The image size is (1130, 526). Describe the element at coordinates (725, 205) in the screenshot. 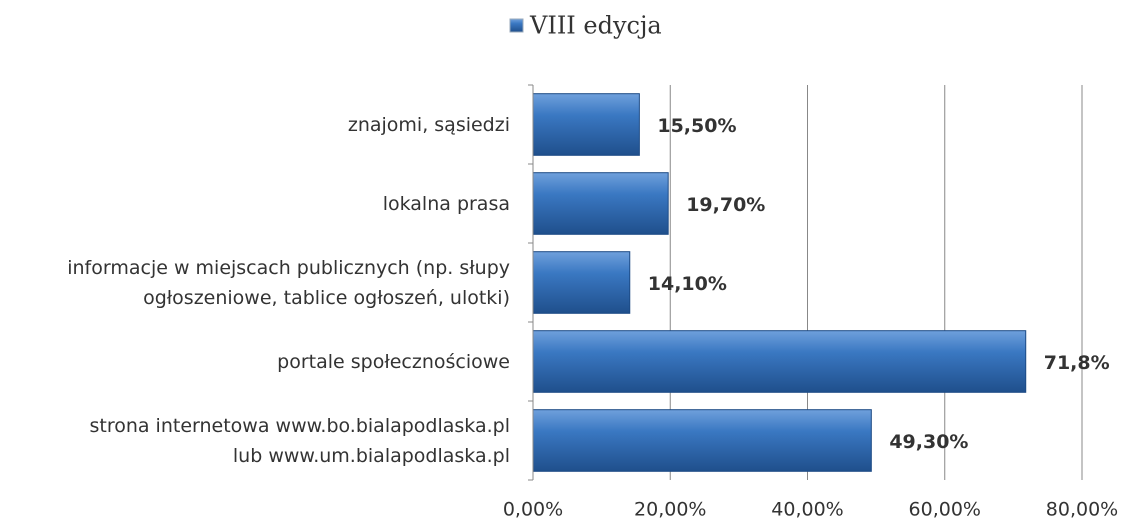

I see `data-label: 19,70%` at that location.